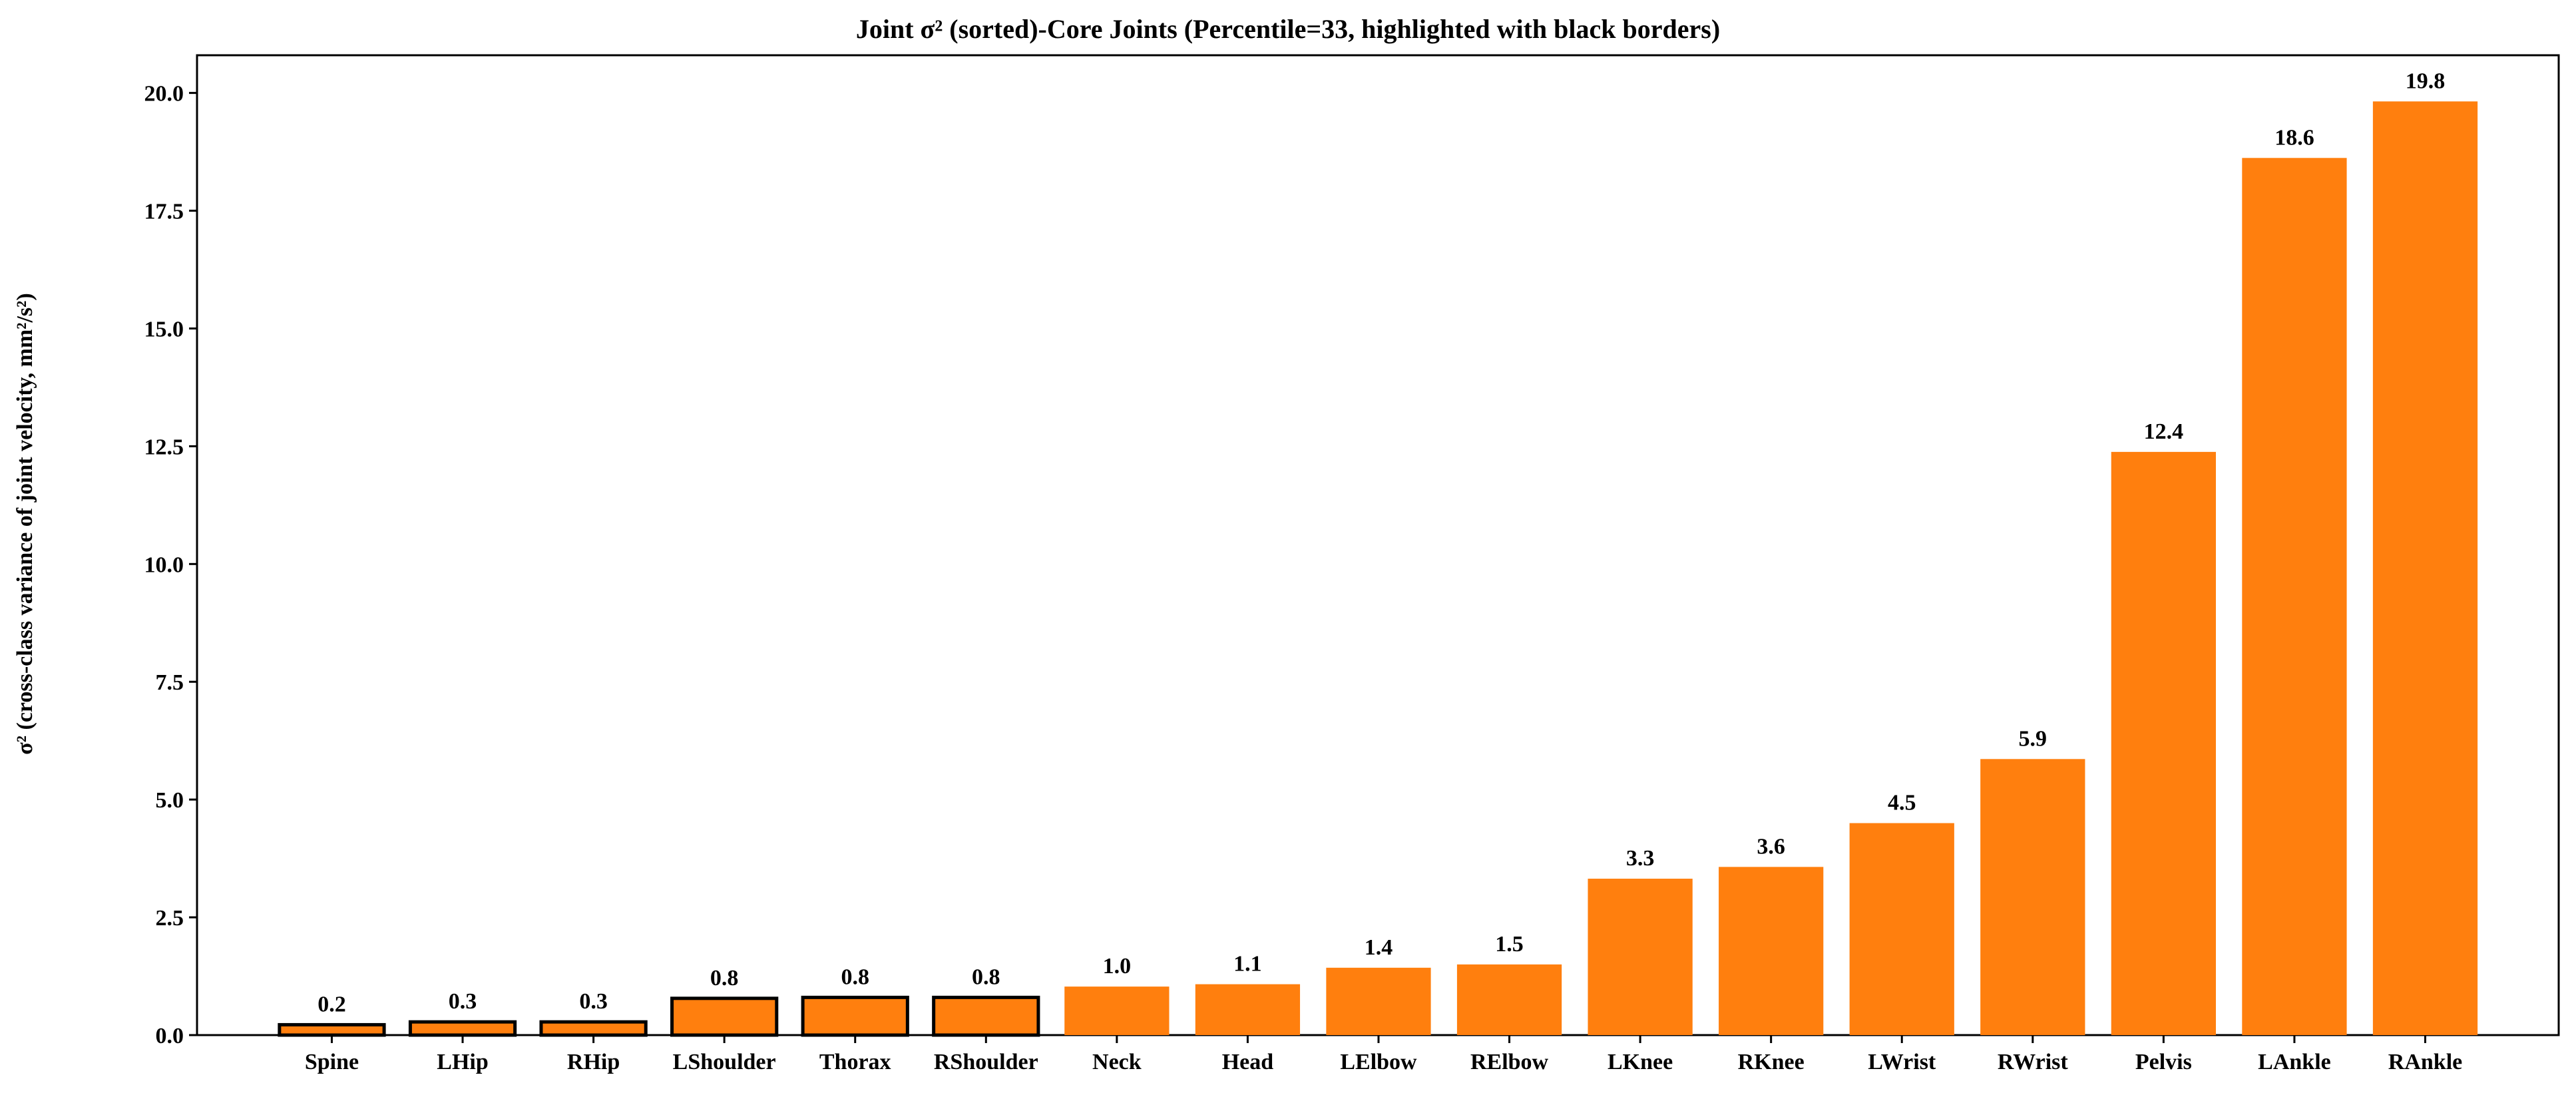 The image size is (2576, 1097). I want to click on bar-value-label: 5.9, so click(2033, 738).